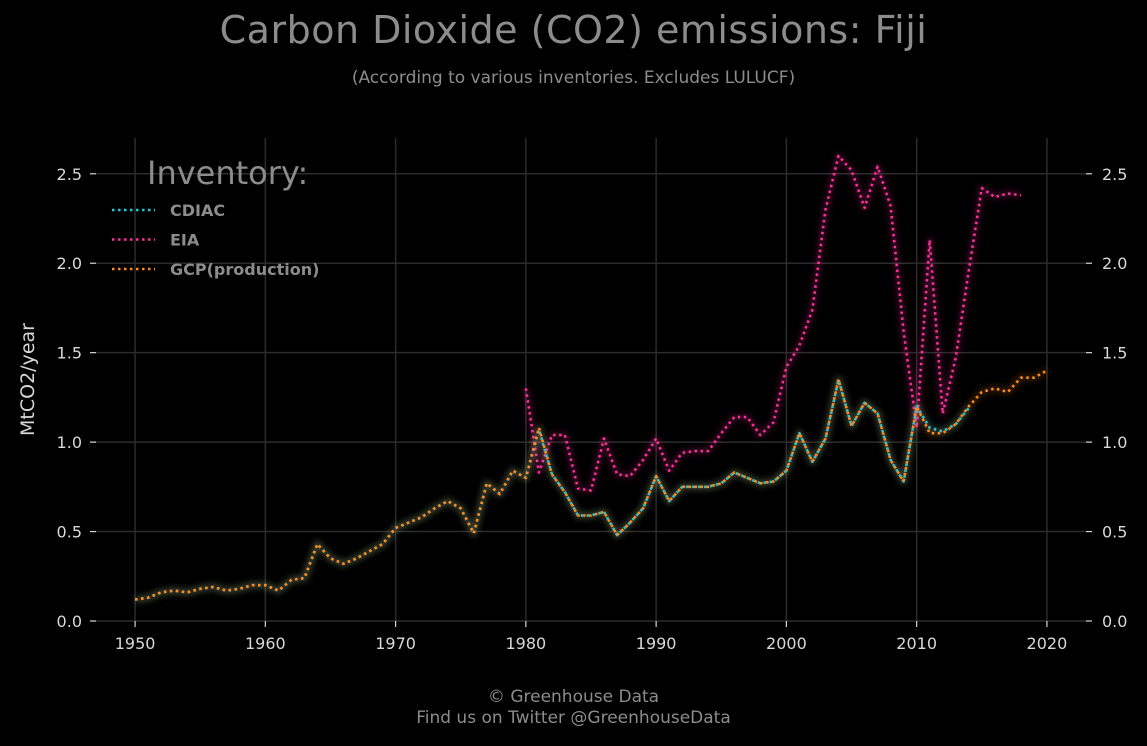  Describe the element at coordinates (1114, 442) in the screenshot. I see `y-tick-label-right: 1.0` at that location.